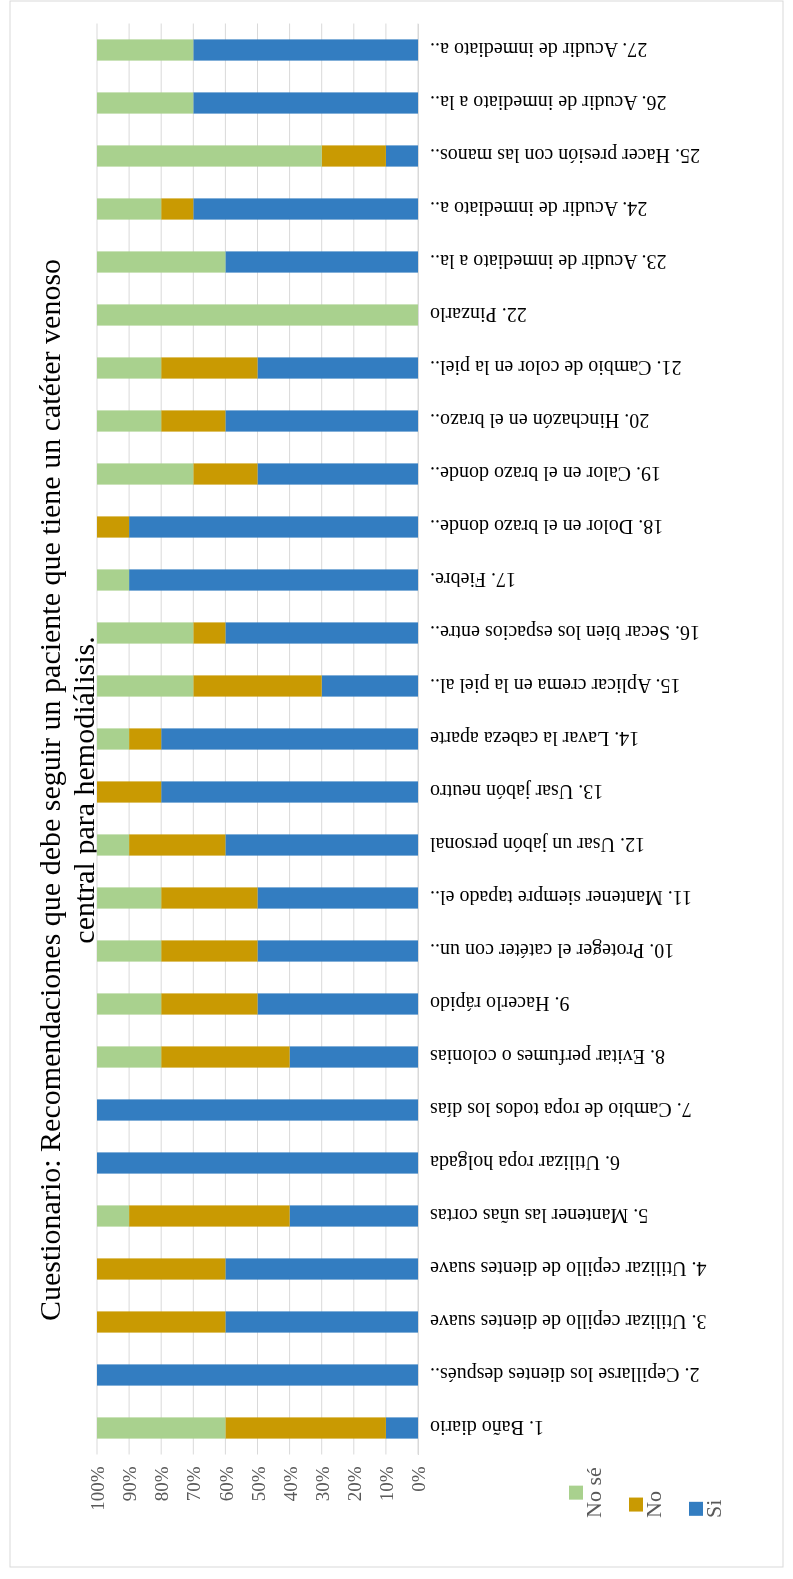 The image size is (793, 1579). What do you see at coordinates (539, 1216) in the screenshot?
I see `y-tick-label: 5. Mantener las uñas cortas` at bounding box center [539, 1216].